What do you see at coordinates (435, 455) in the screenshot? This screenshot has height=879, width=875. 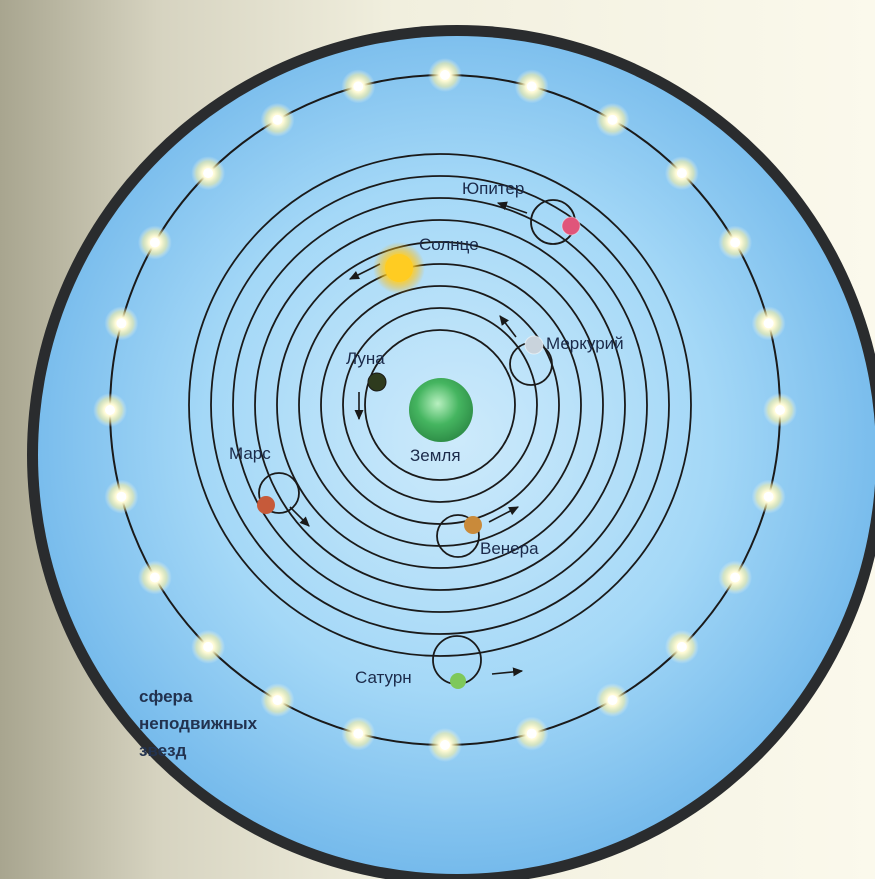 I see `earth-label: Земля` at bounding box center [435, 455].